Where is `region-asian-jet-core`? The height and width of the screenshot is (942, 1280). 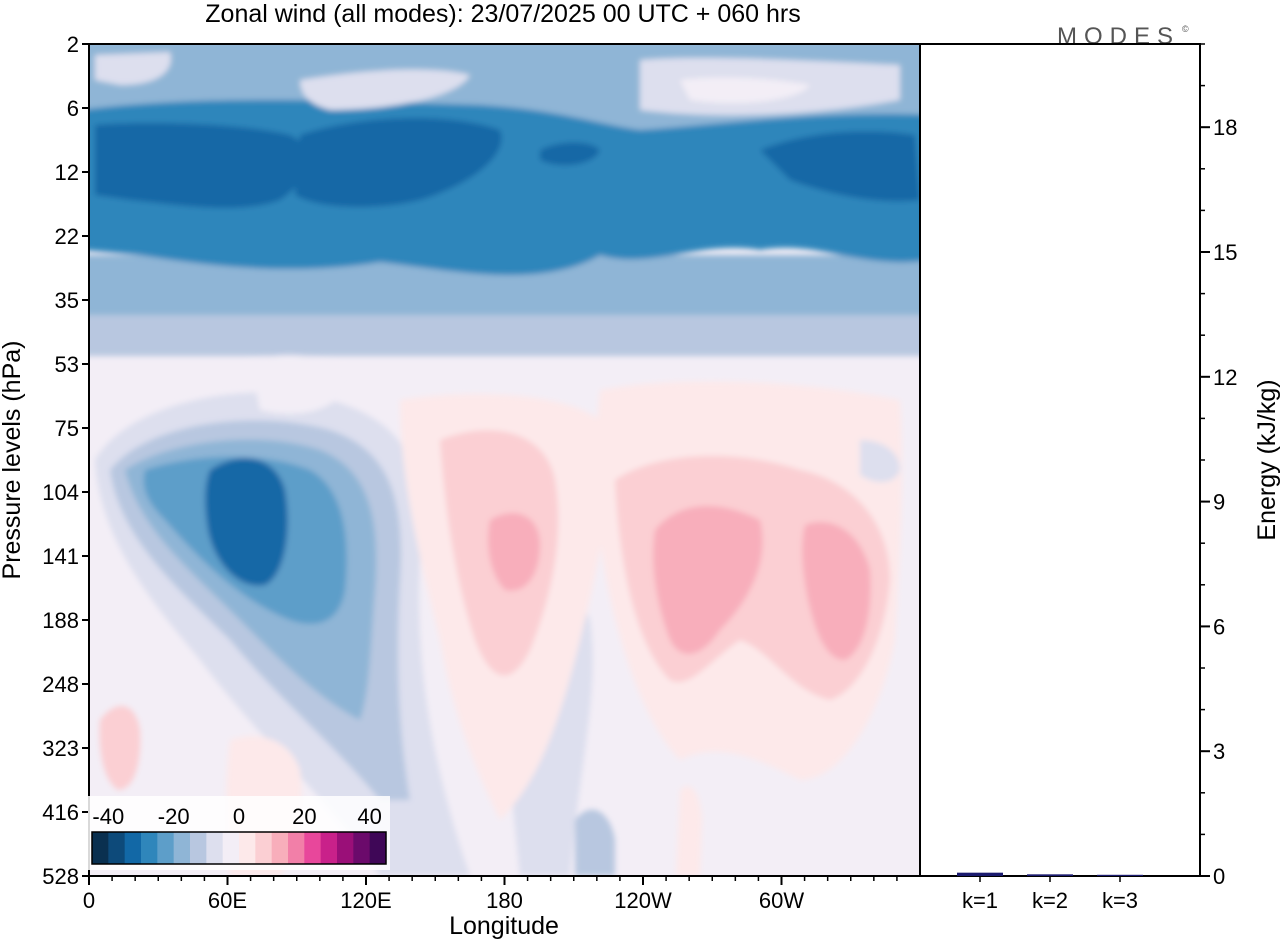 region-asian-jet-core is located at coordinates (246, 522).